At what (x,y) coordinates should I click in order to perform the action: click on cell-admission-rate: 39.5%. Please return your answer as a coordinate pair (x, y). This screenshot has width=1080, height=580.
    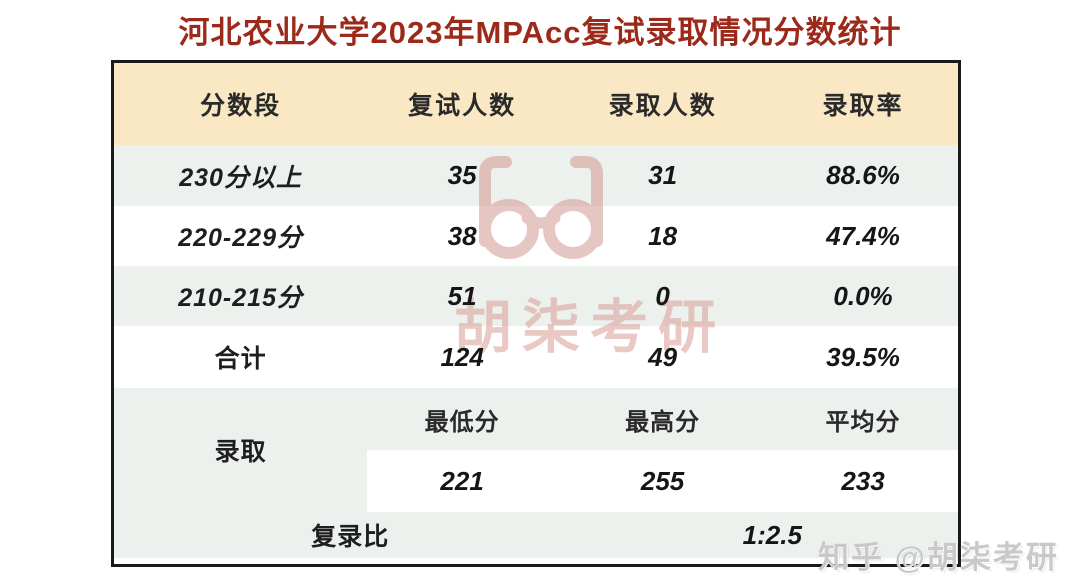
    Looking at the image, I should click on (863, 356).